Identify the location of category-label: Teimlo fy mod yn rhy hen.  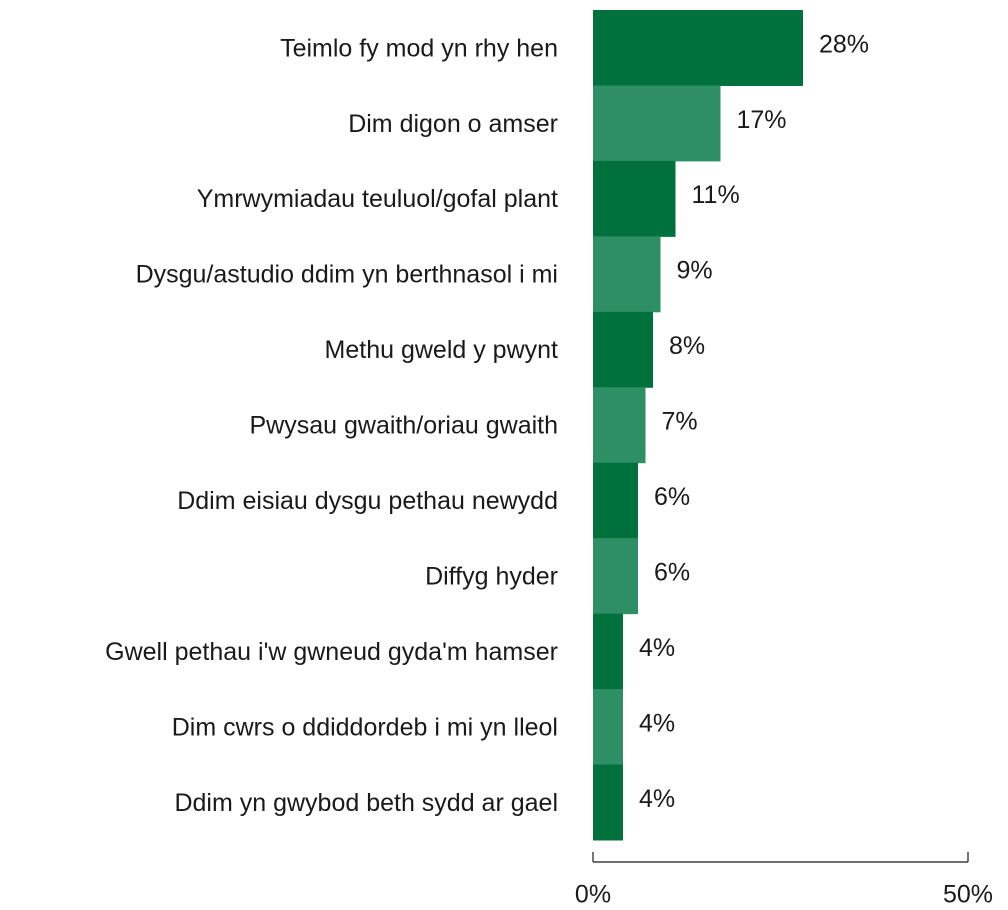
(419, 48).